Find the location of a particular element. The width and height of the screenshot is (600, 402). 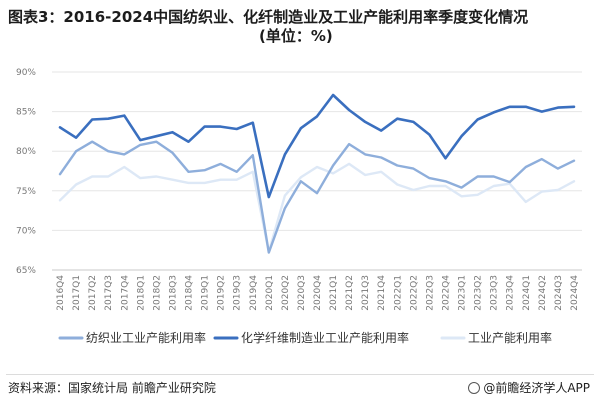

y-tick-label: 80% is located at coordinates (26, 152).